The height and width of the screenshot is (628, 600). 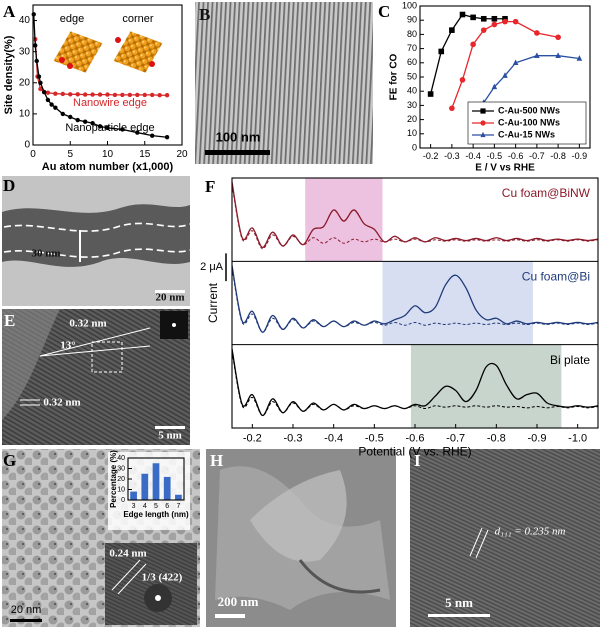 What do you see at coordinates (108, 167) in the screenshot?
I see `x-axis-label: Au atom number (x1,000)` at bounding box center [108, 167].